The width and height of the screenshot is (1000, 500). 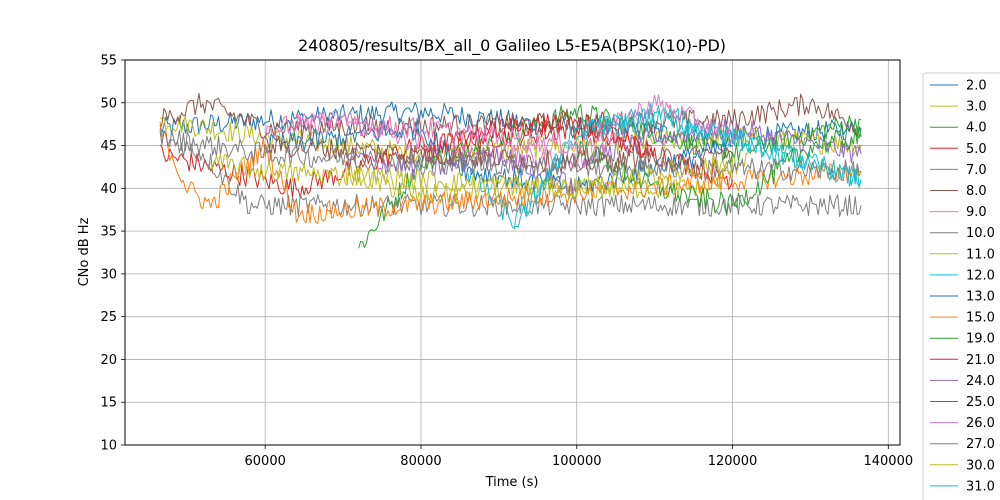 I want to click on legend-entry-label: 31.0, so click(x=980, y=486).